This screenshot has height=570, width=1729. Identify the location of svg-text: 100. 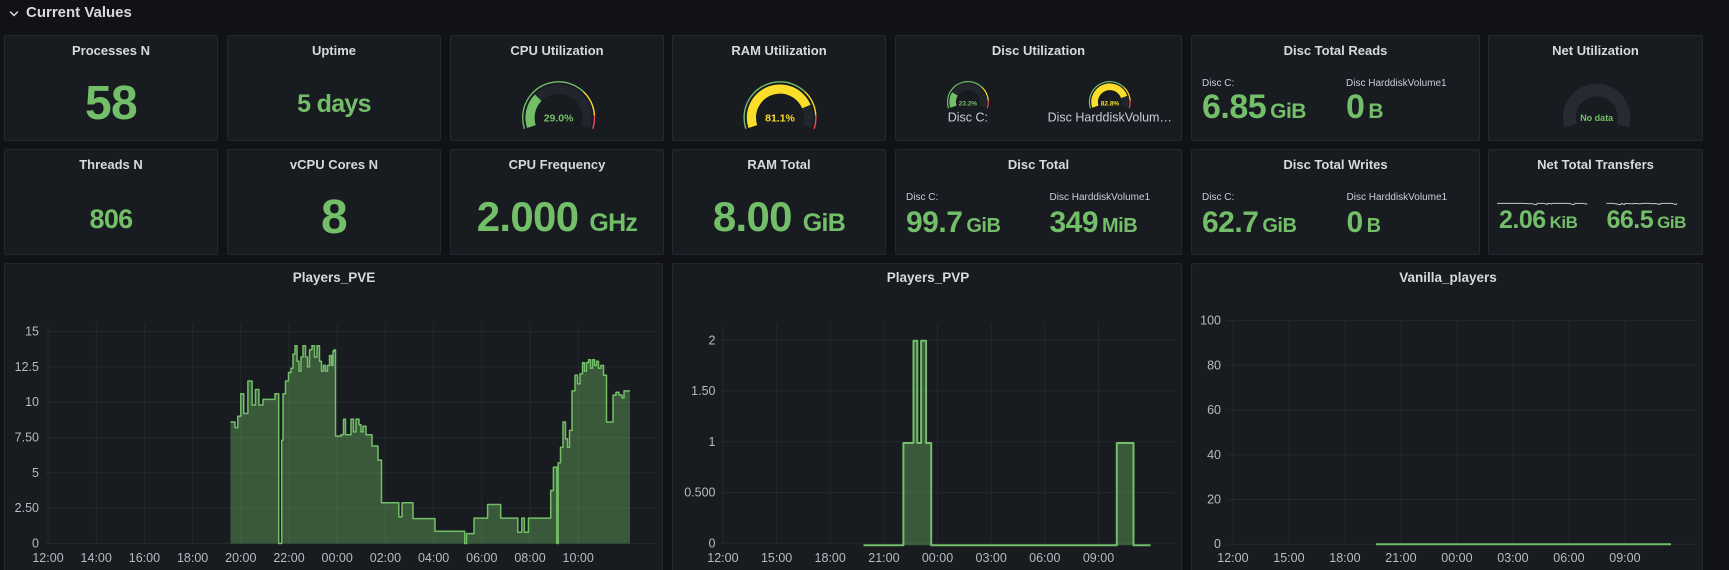
(1210, 321).